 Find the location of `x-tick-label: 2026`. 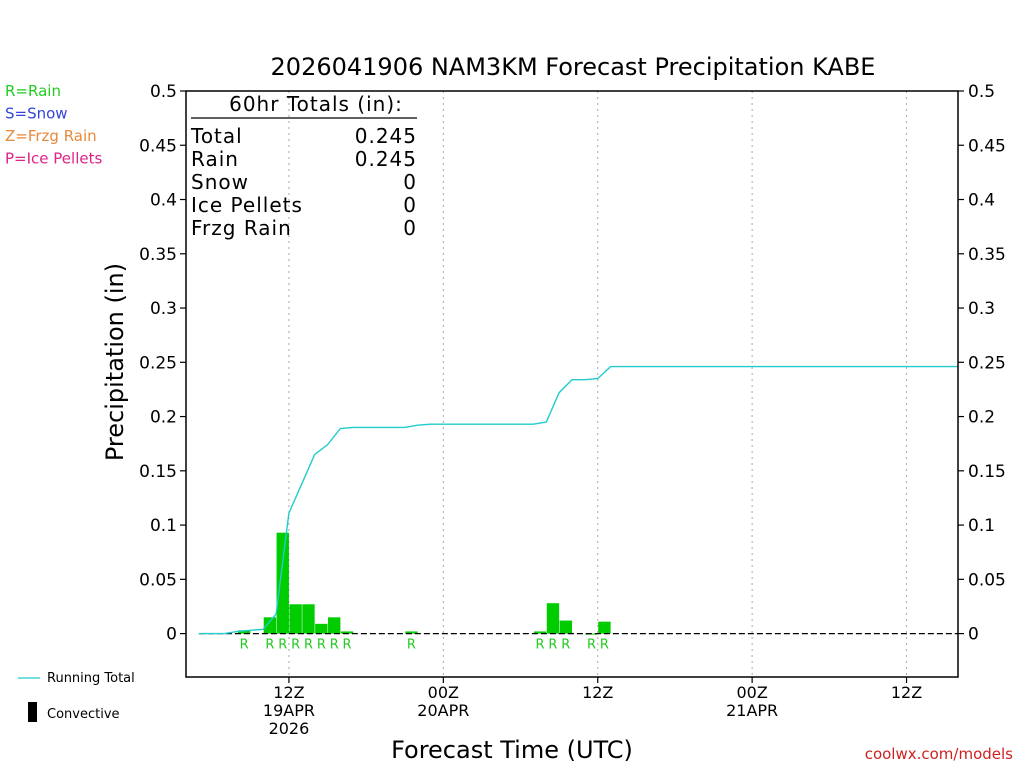

x-tick-label: 2026 is located at coordinates (289, 728).